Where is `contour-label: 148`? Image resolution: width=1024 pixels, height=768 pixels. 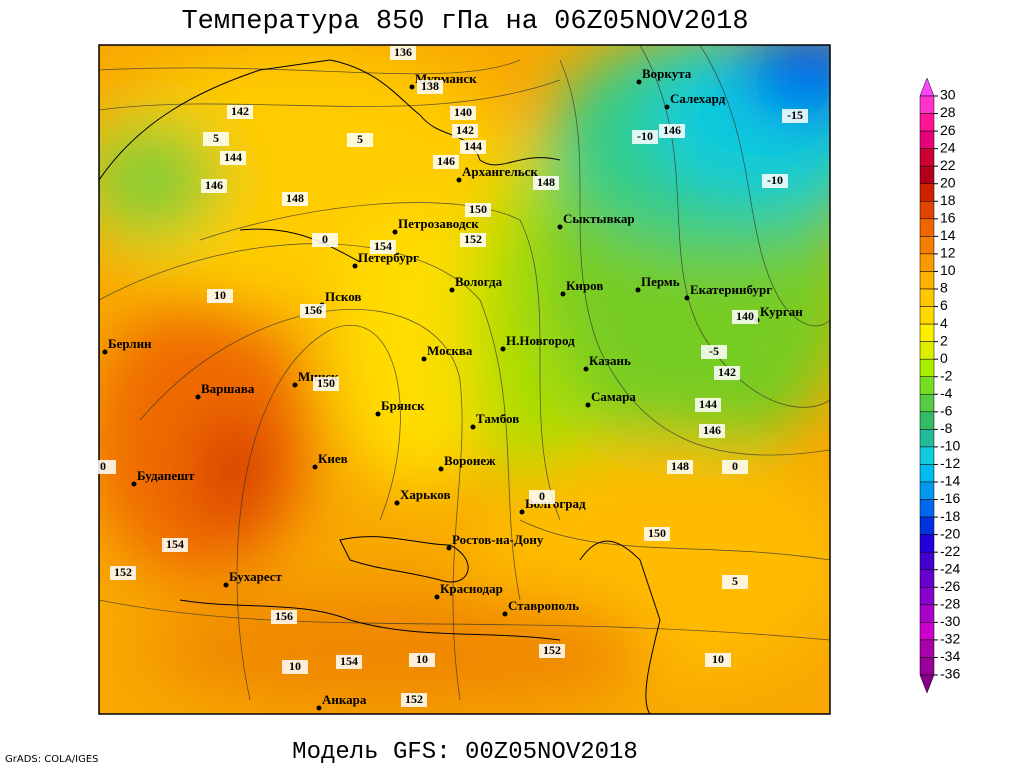
contour-label: 148 is located at coordinates (680, 466).